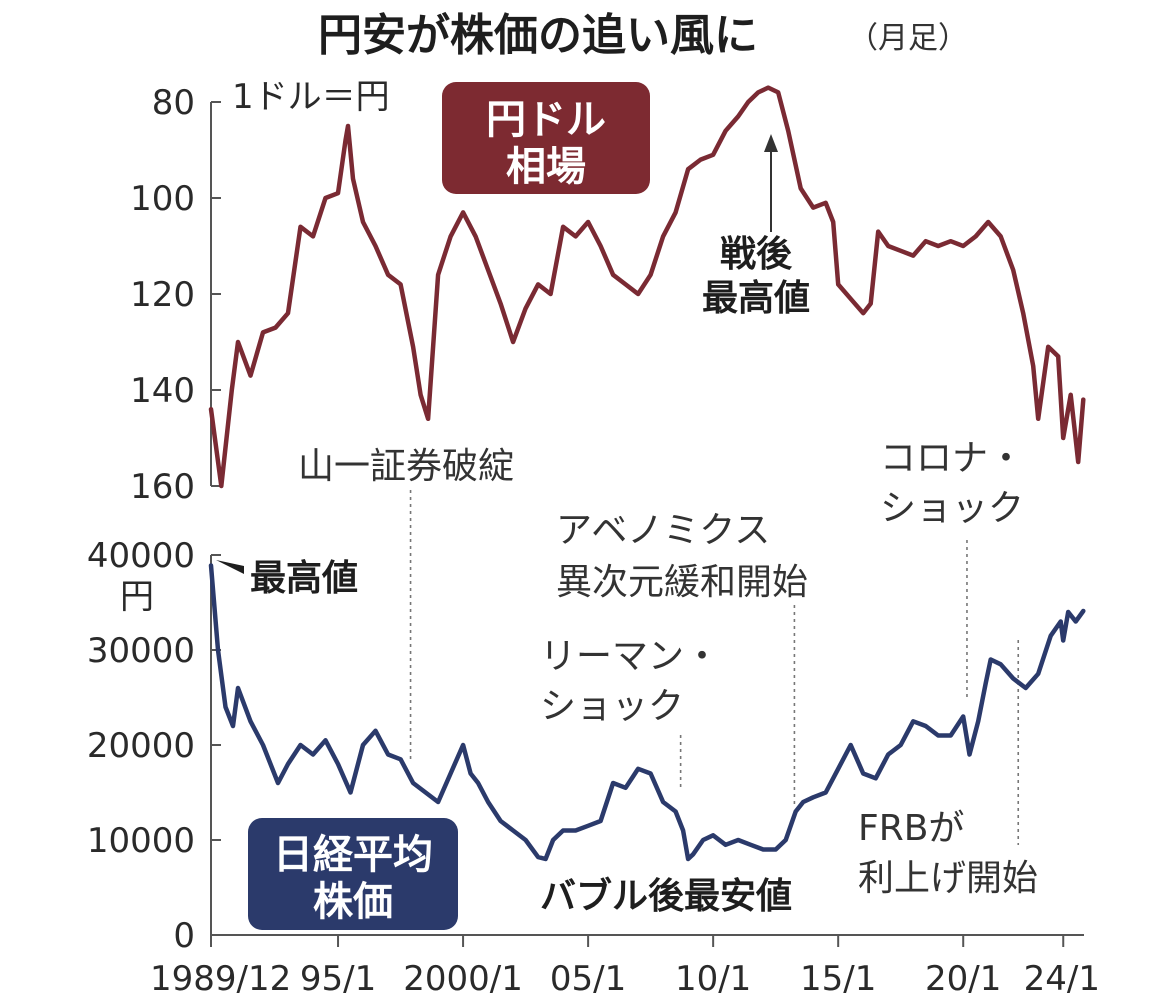  I want to click on nikkei-y-tick-label: 40000, so click(141, 556).